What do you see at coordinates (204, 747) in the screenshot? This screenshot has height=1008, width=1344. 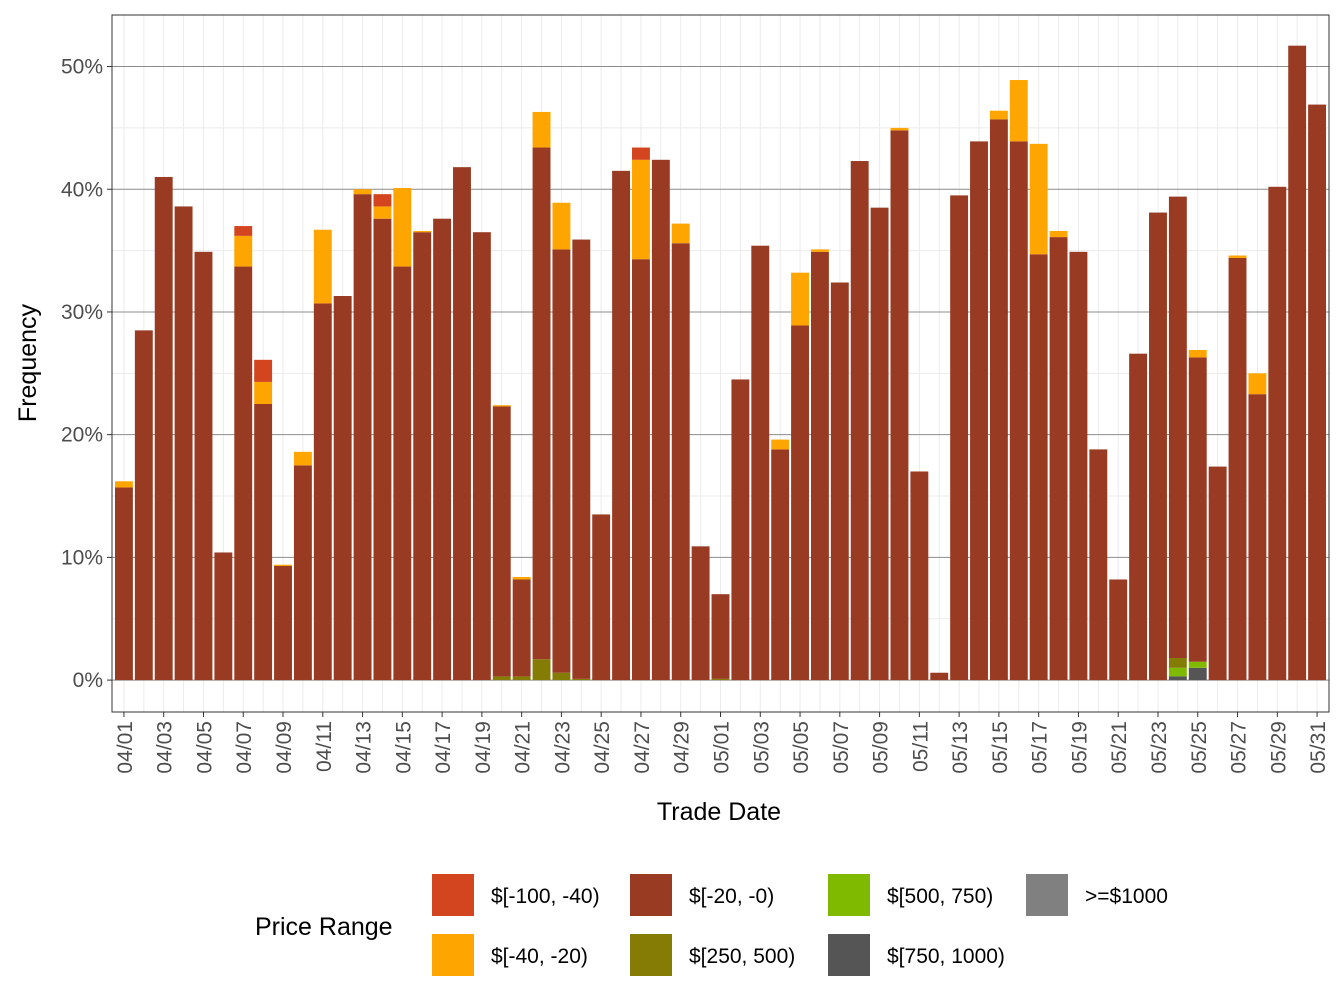 I see `x-tick-label: 04/05` at bounding box center [204, 747].